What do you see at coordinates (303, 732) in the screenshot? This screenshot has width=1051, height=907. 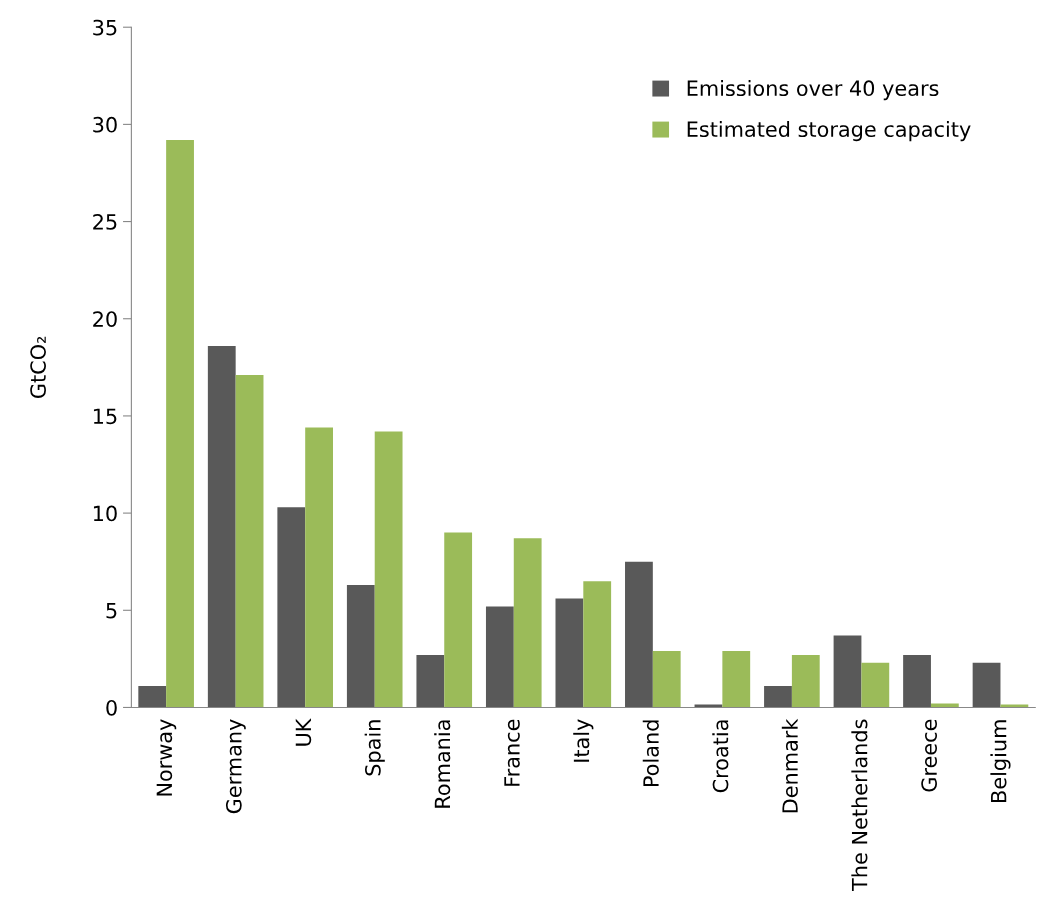 I see `x-tick-label: UK` at bounding box center [303, 732].